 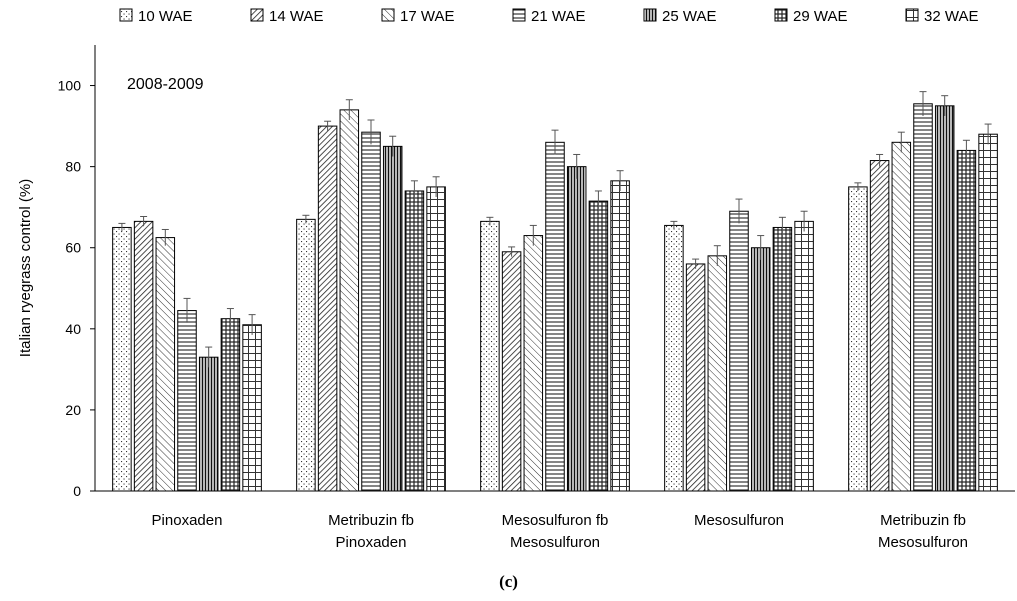 What do you see at coordinates (165, 16) in the screenshot?
I see `legend-label: 10 WAE` at bounding box center [165, 16].